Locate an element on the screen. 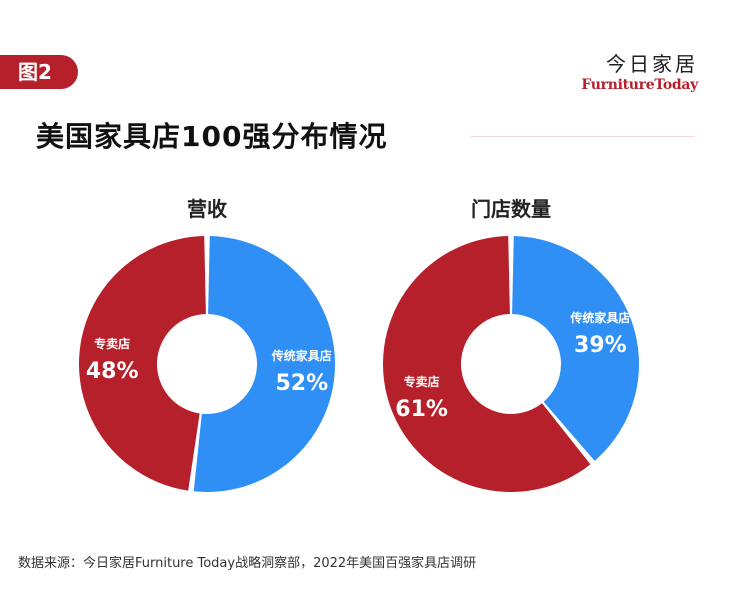 Image resolution: width=733 pixels, height=610 pixels. slice-label-revenue-1: 专卖店 is located at coordinates (112, 343).